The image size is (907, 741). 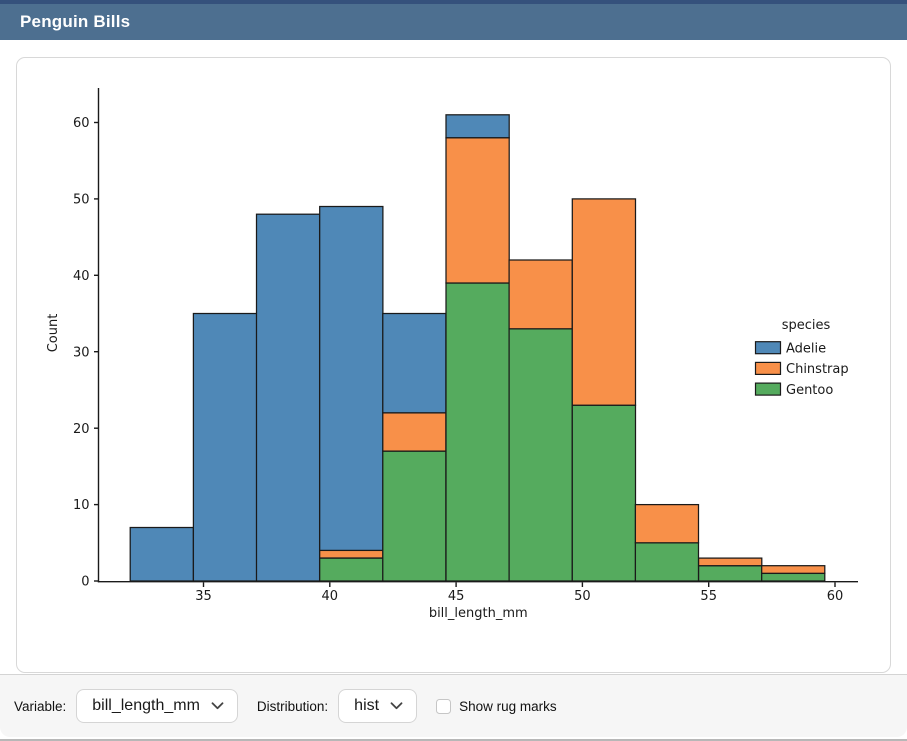 I want to click on distribution-select: hist, so click(x=378, y=706).